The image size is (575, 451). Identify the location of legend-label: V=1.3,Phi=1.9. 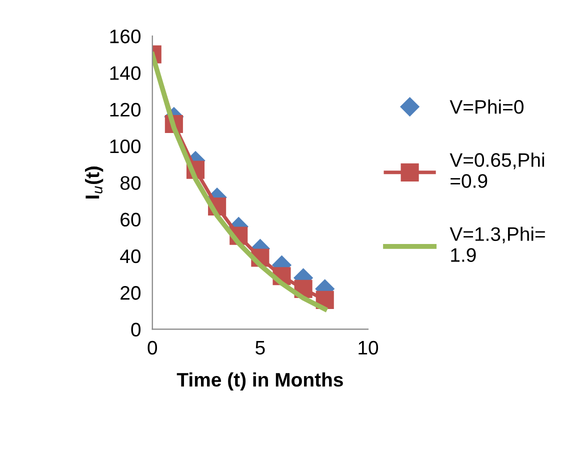
(497, 244).